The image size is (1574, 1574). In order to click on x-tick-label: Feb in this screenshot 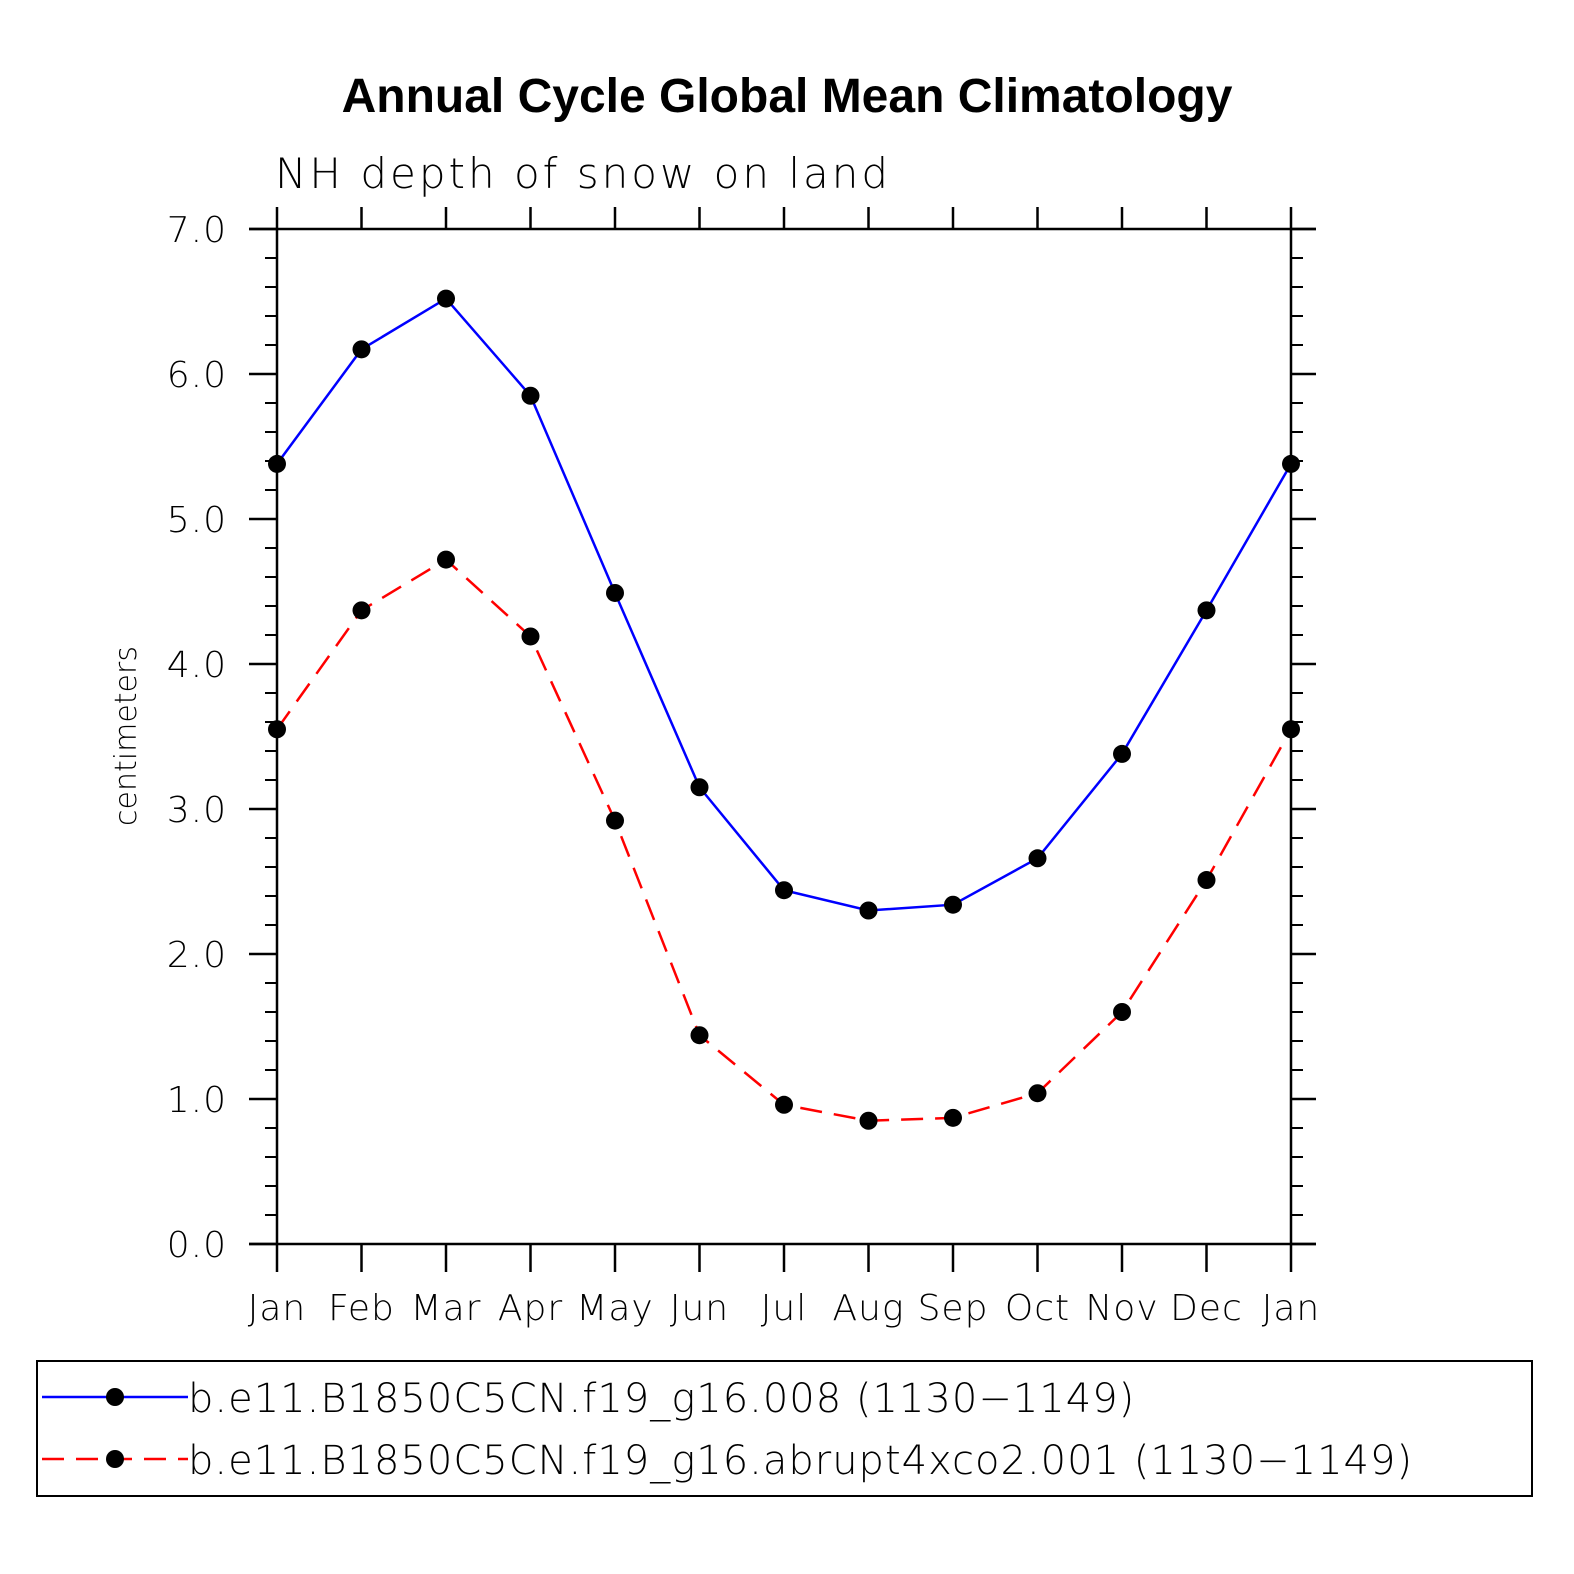, I will do `click(361, 1308)`.